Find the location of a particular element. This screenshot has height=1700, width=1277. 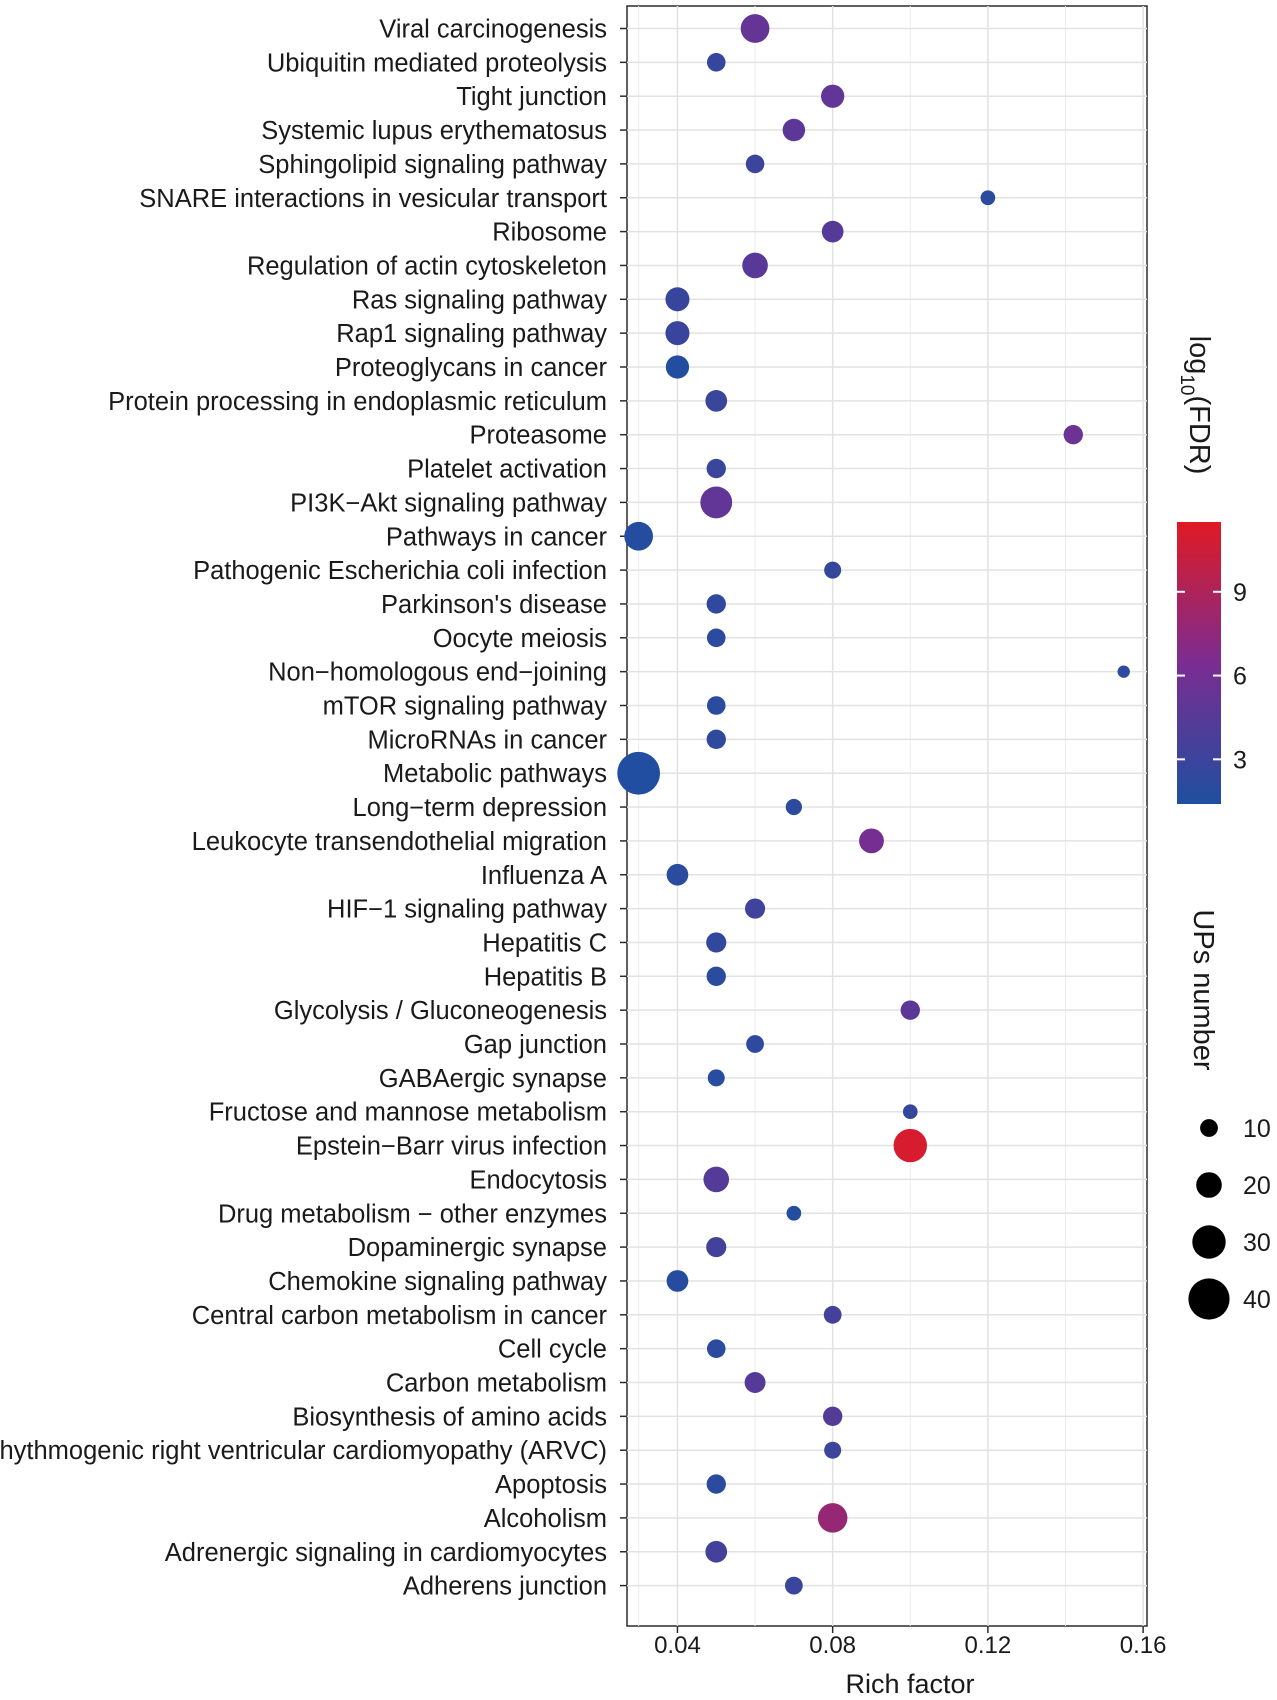

term-label: mTOR signaling pathway is located at coordinates (465, 707).